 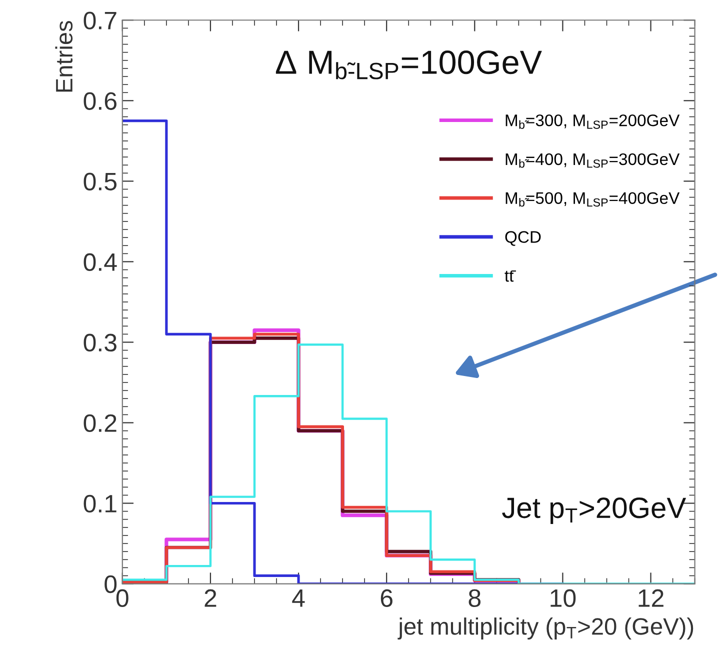 What do you see at coordinates (64, 56) in the screenshot?
I see `y-axis-title: Entries` at bounding box center [64, 56].